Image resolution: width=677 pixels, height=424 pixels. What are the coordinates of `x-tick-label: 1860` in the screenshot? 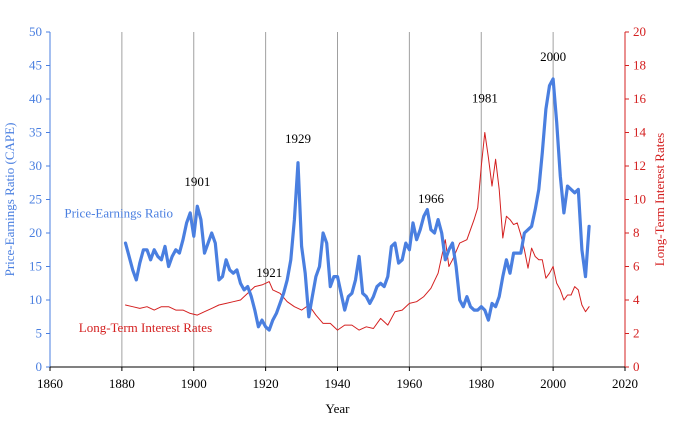 It's located at (50, 383).